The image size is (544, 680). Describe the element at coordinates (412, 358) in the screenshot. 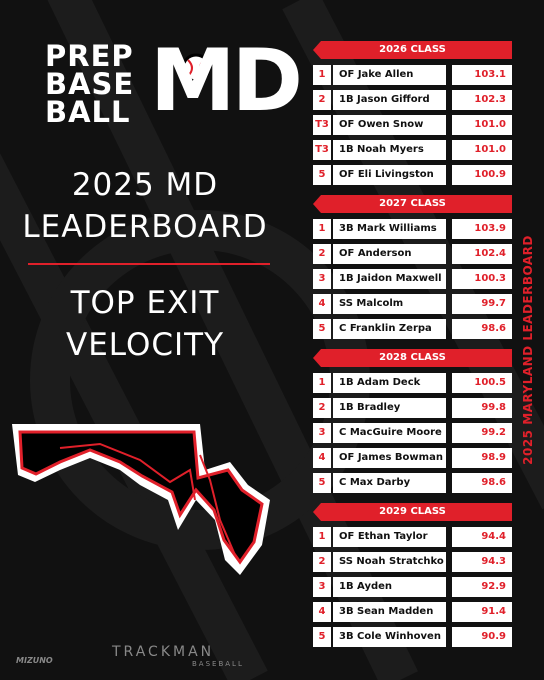

I see `class-header: 2028 CLASS` at that location.